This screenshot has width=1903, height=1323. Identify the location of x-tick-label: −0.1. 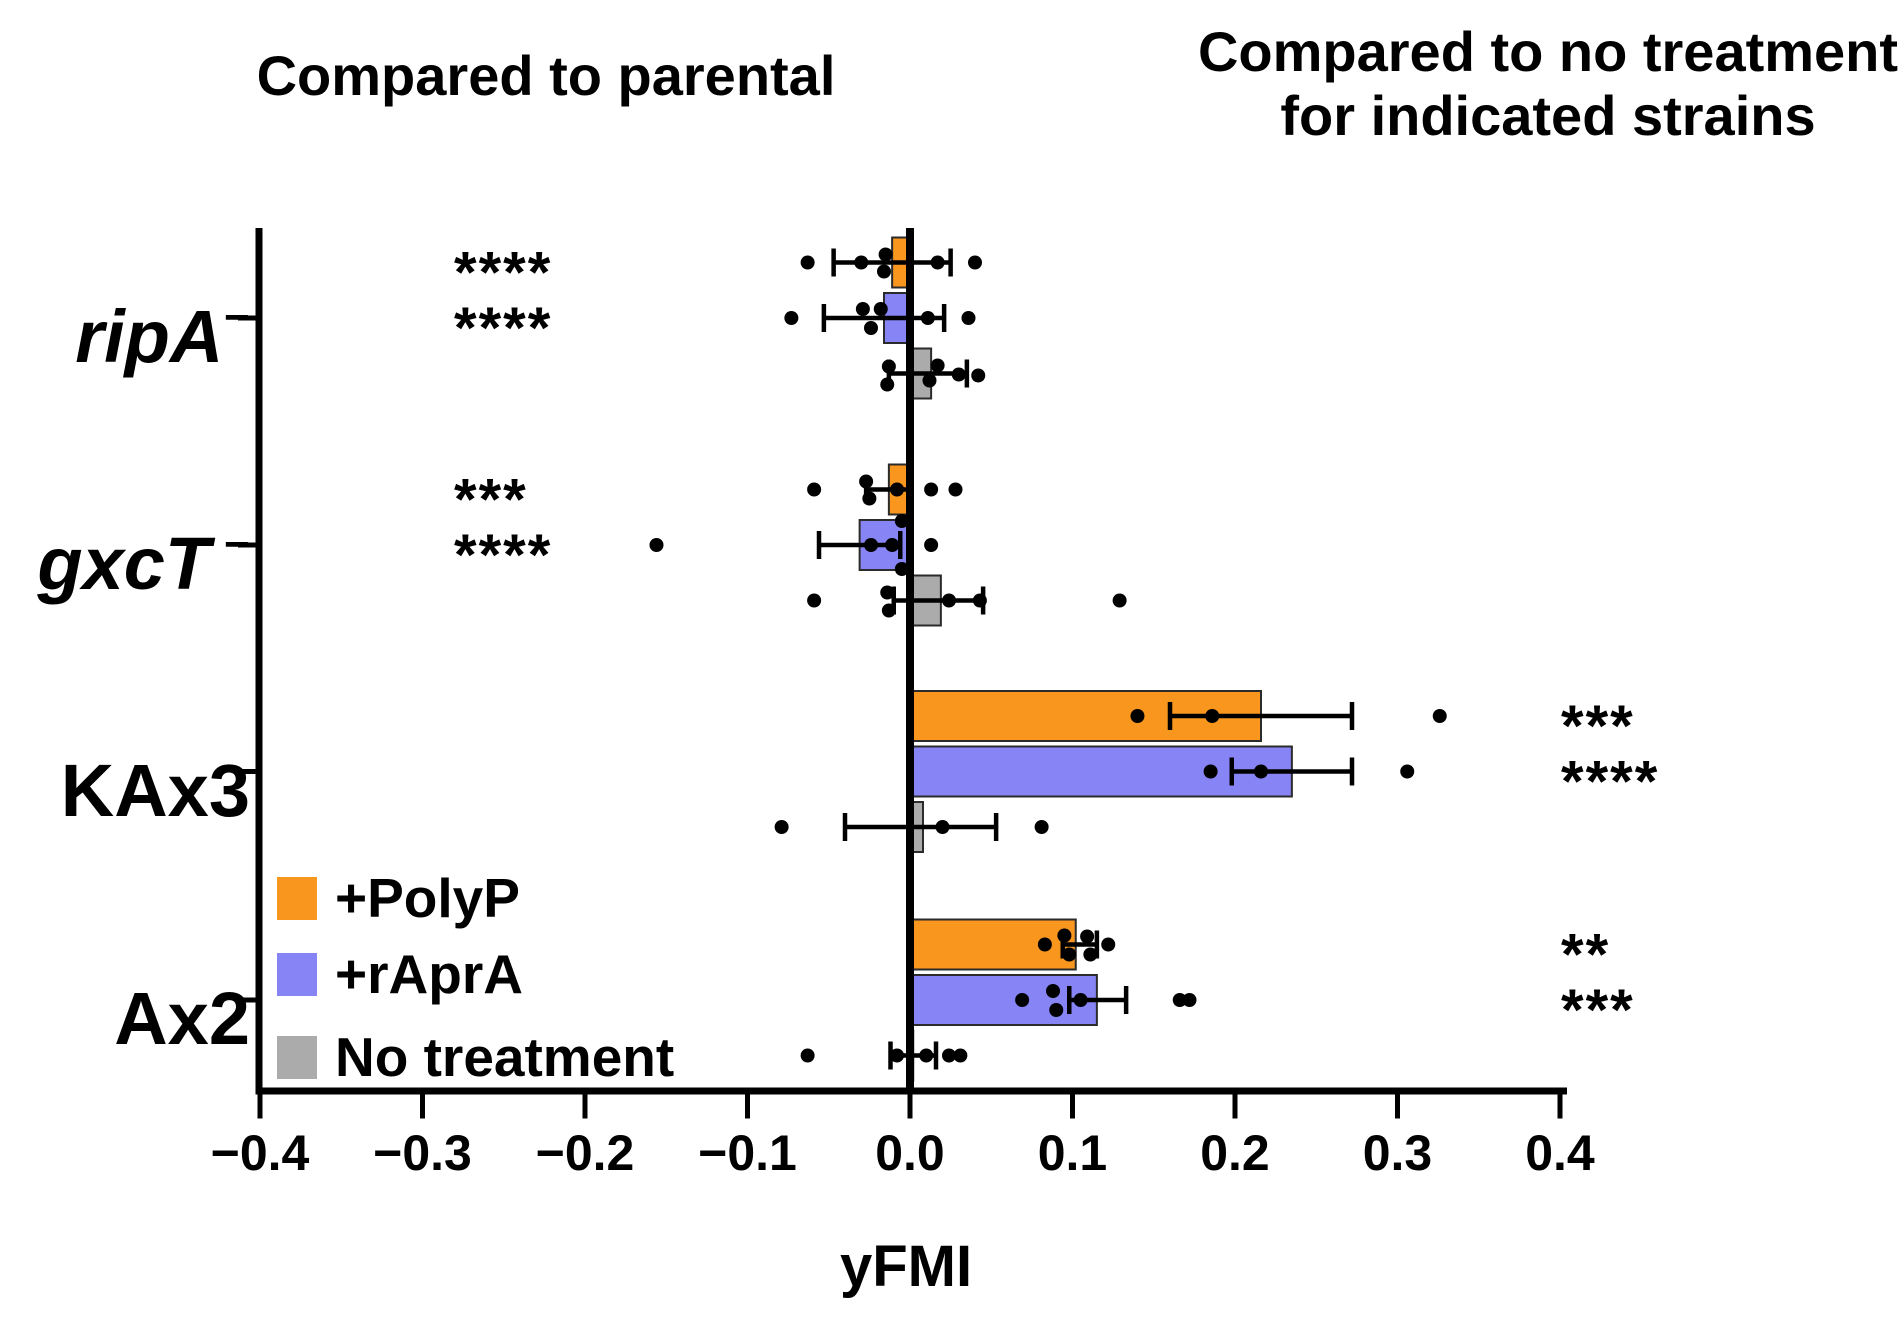
(747, 1153).